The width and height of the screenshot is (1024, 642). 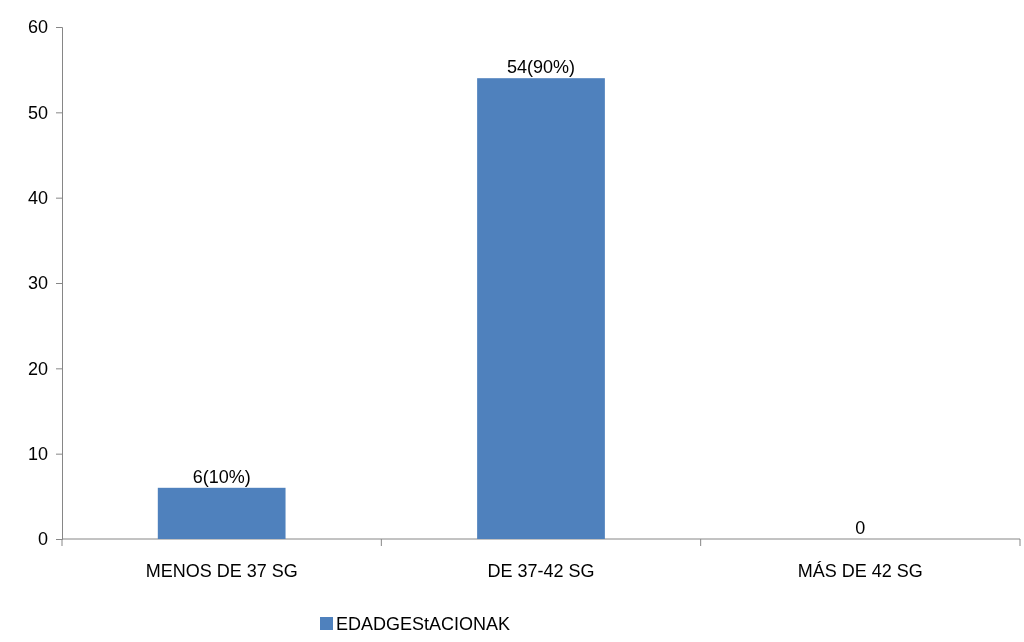 What do you see at coordinates (221, 476) in the screenshot?
I see `data-label: 6(10%)` at bounding box center [221, 476].